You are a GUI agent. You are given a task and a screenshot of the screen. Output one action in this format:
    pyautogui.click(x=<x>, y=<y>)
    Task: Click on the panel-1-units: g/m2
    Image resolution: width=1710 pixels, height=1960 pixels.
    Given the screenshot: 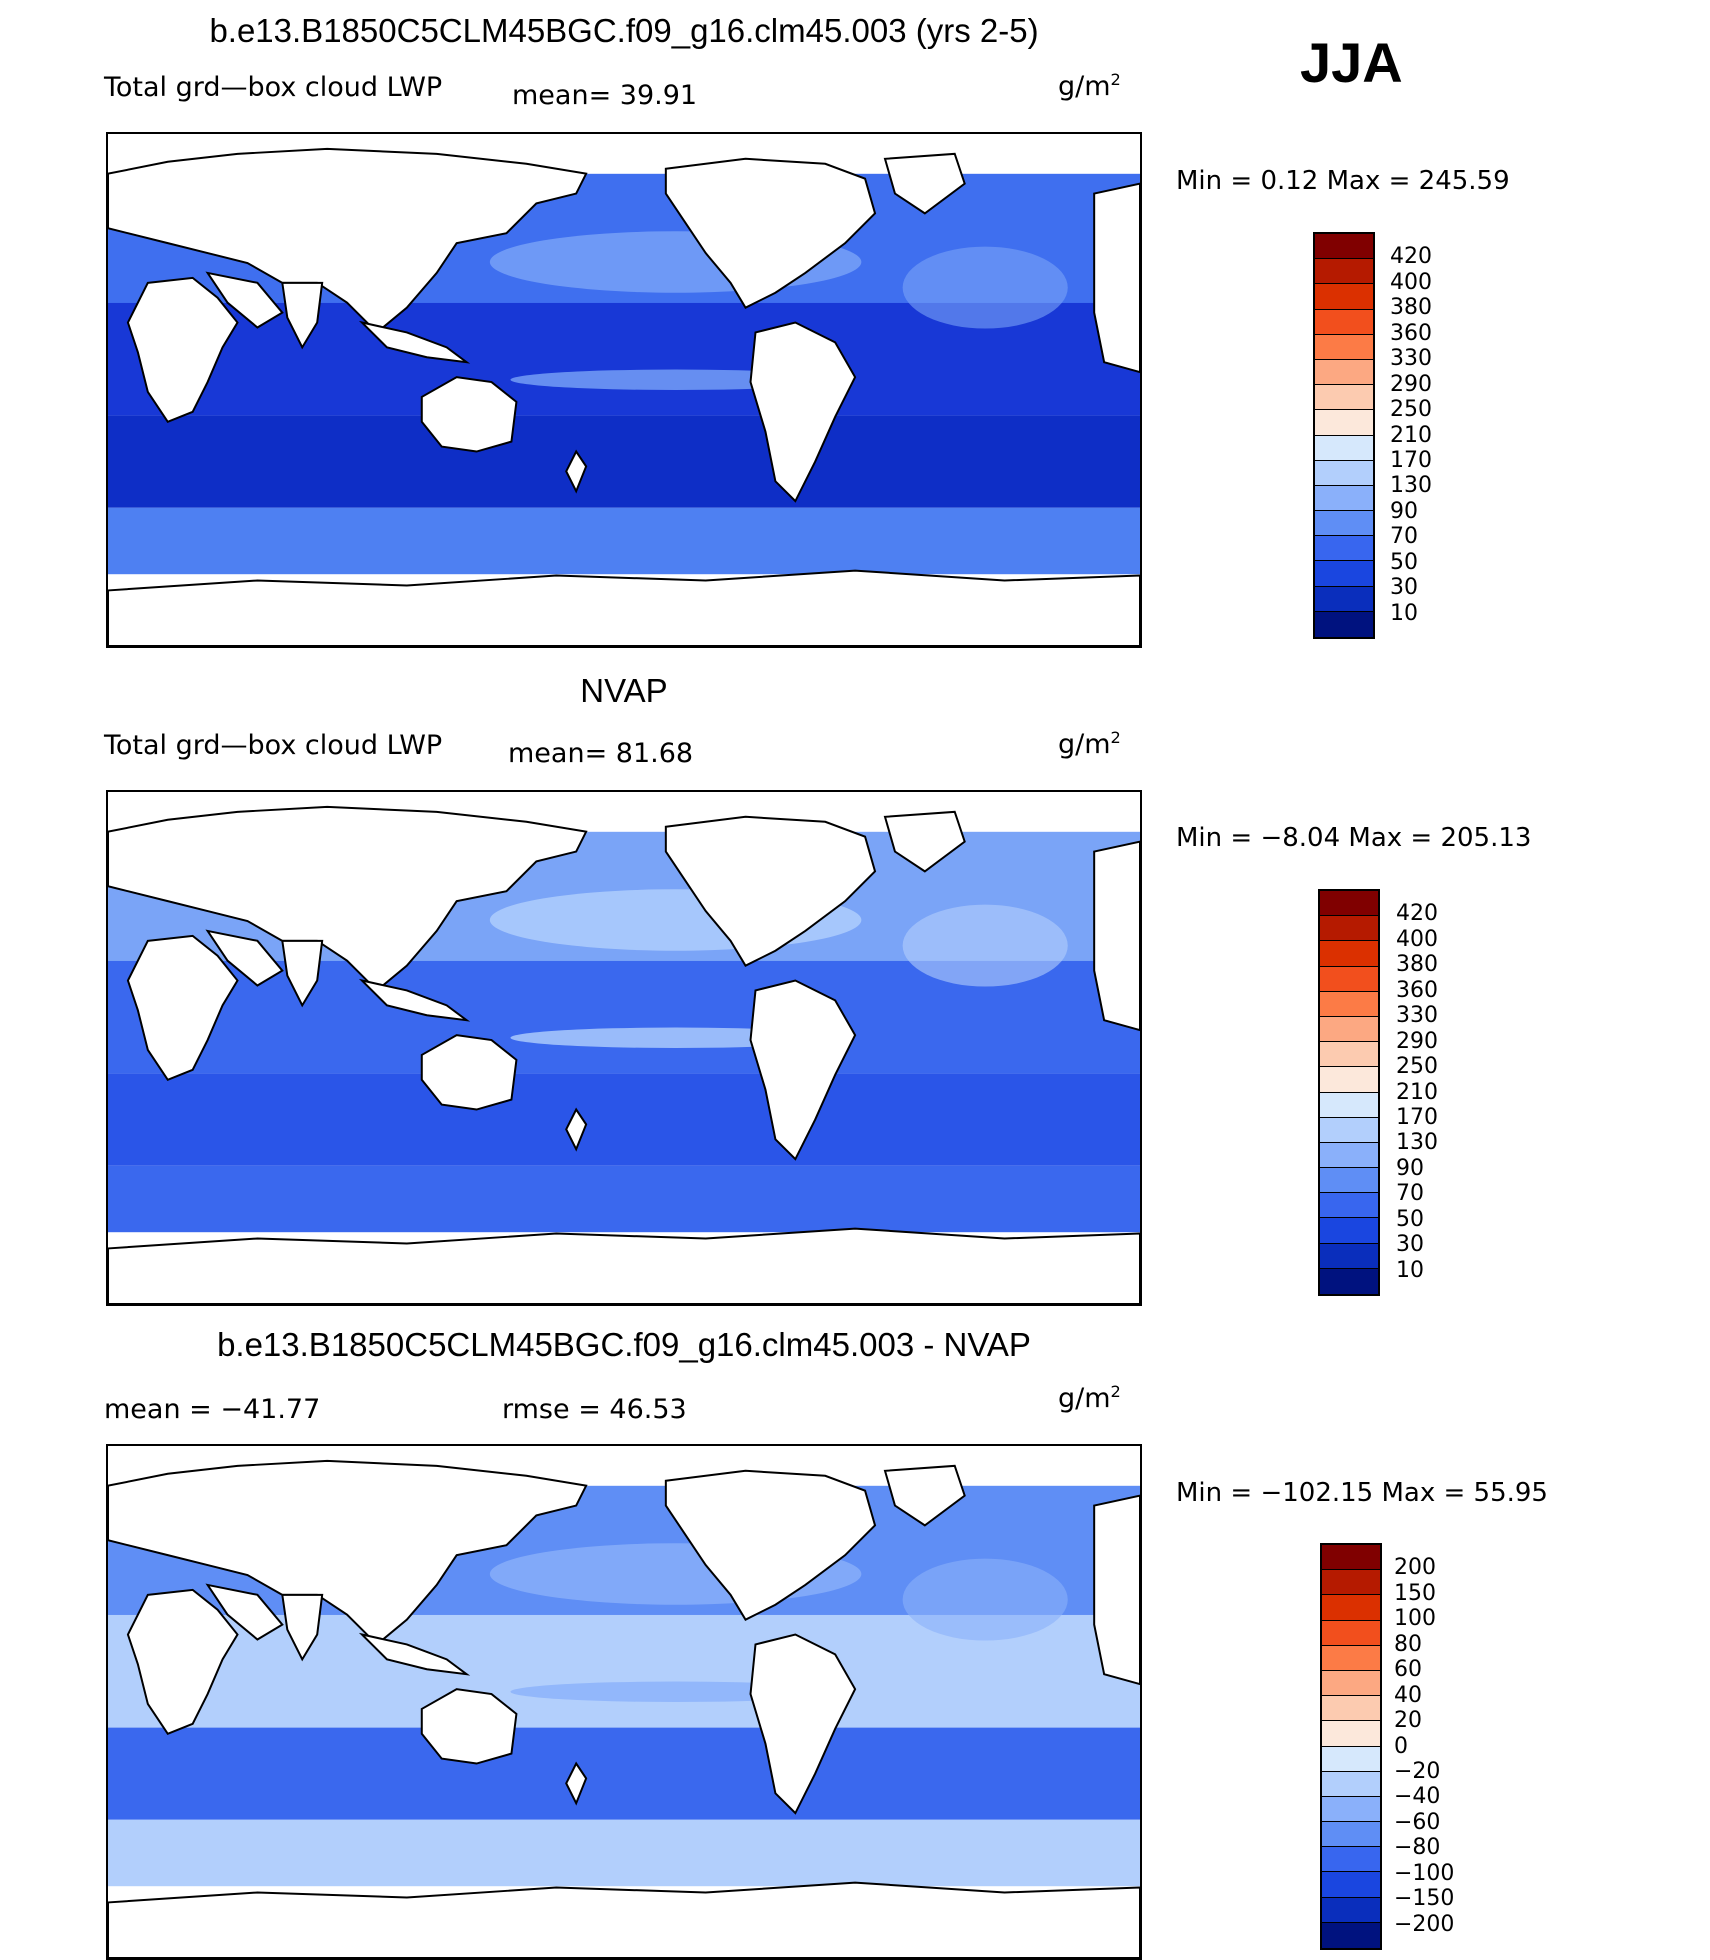 What is the action you would take?
    pyautogui.click(x=1089, y=86)
    